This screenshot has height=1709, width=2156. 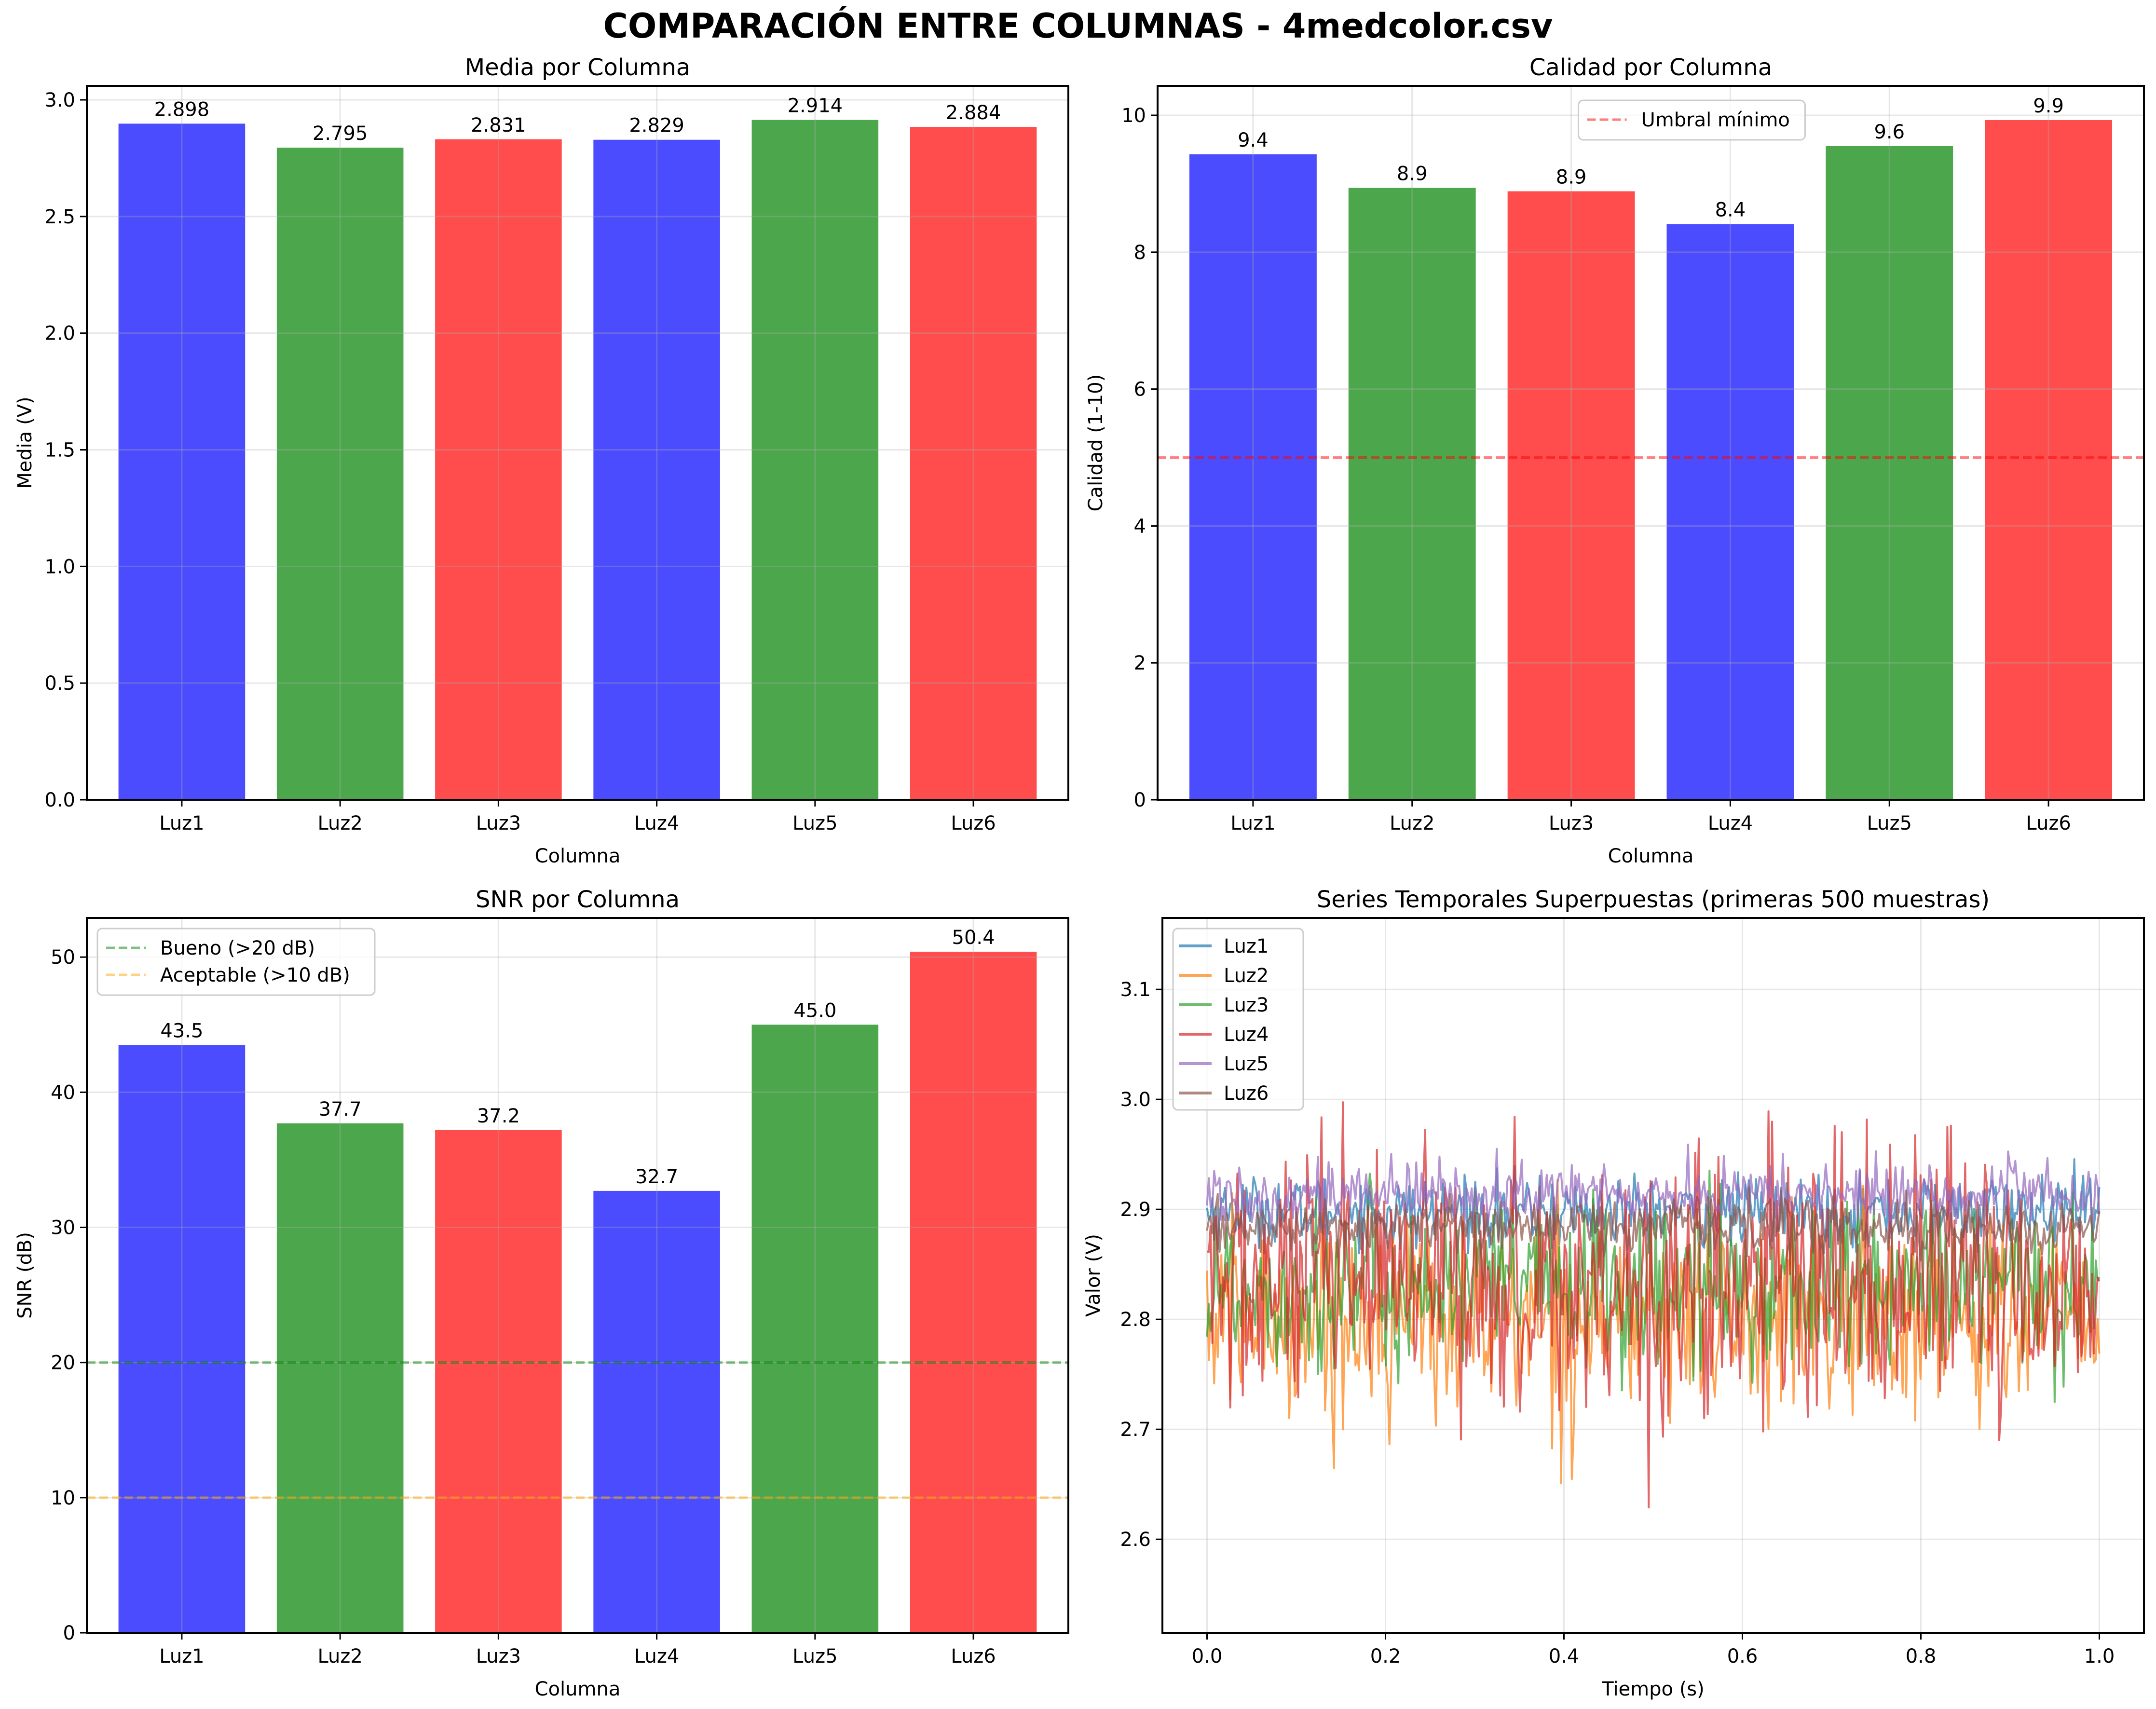 I want to click on y-tick-label: 2.5, so click(x=59, y=217).